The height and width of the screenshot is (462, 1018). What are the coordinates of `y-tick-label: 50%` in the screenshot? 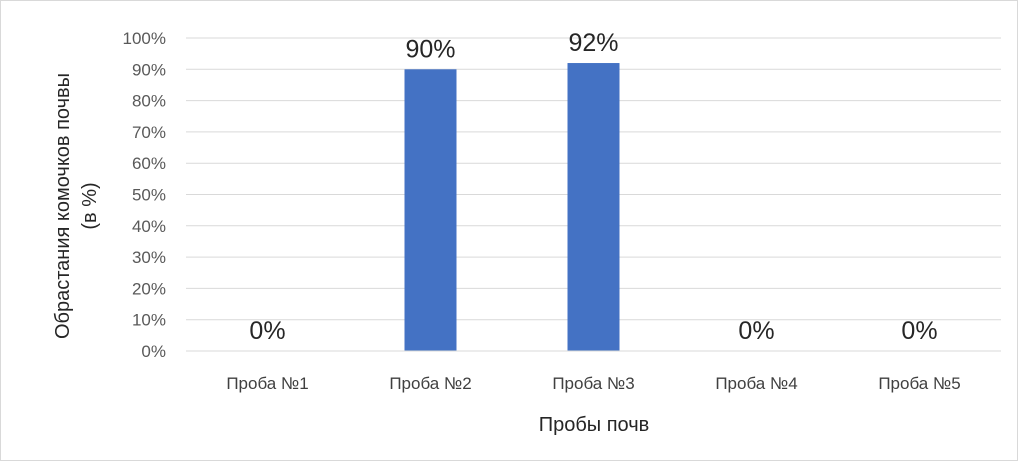 It's located at (149, 195).